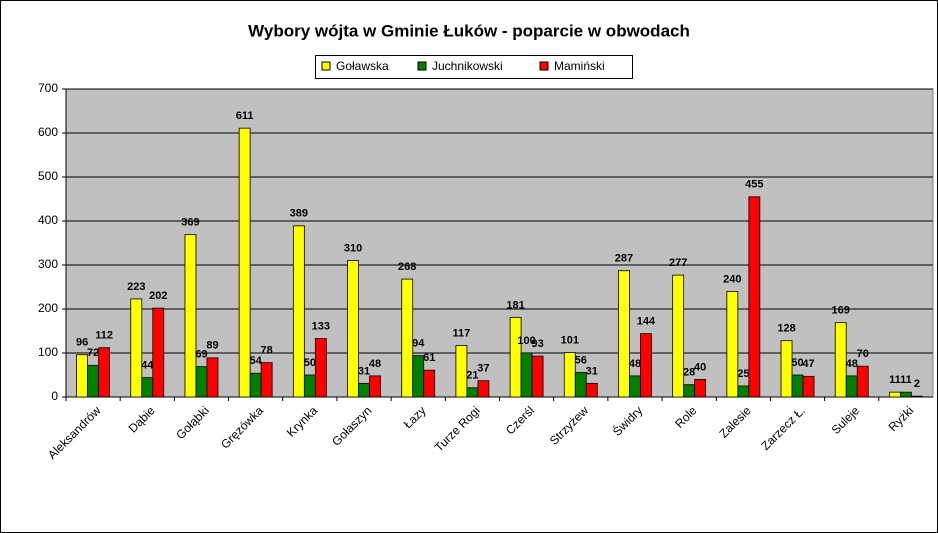 Image resolution: width=938 pixels, height=533 pixels. What do you see at coordinates (689, 373) in the screenshot?
I see `value-label: 28` at bounding box center [689, 373].